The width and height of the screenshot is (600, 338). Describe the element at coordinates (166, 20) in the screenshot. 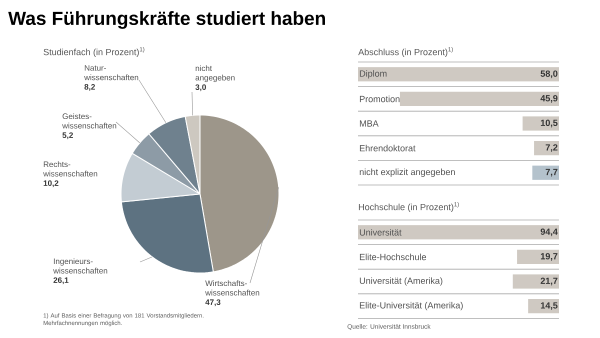

I see `chart-title: Was Führungskräfte studiert haben` at that location.